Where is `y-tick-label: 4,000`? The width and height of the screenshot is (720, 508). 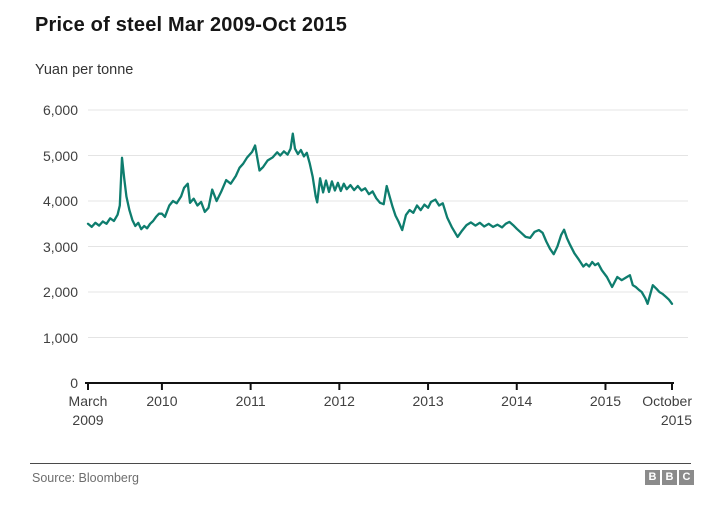 y-tick-label: 4,000 is located at coordinates (60, 201).